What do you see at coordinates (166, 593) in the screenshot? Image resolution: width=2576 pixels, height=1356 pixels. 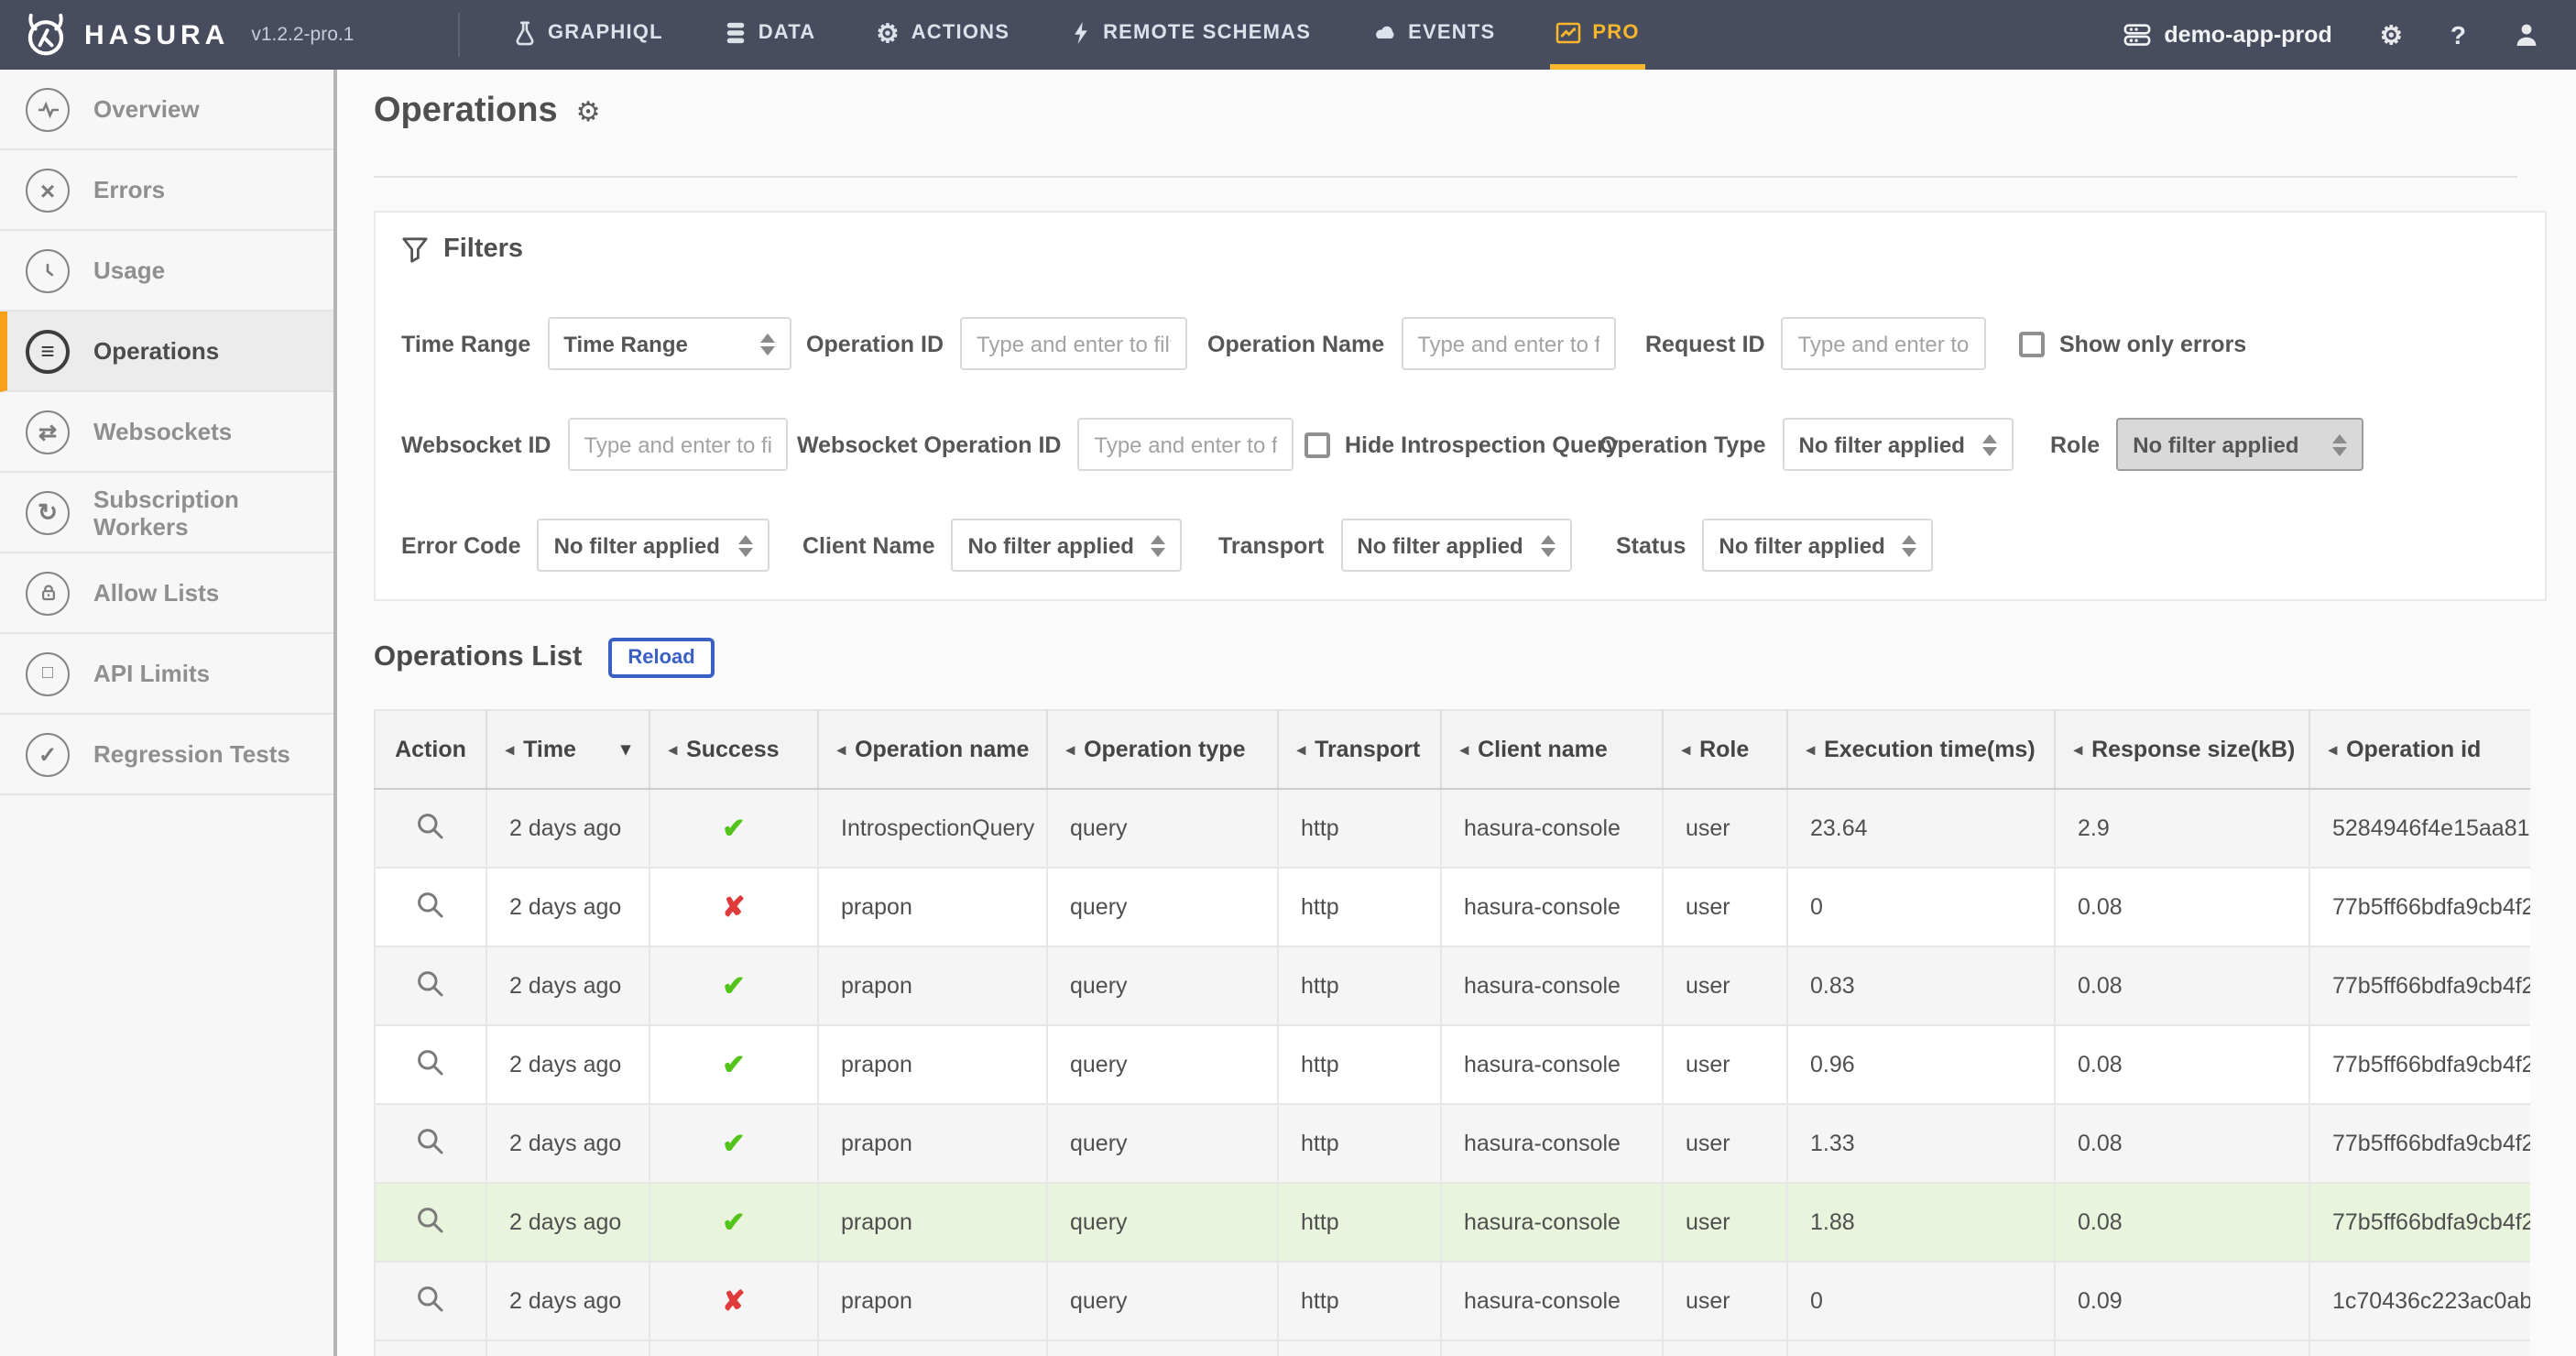 I see `sidebar-item-allow-lists: Allow Lists` at bounding box center [166, 593].